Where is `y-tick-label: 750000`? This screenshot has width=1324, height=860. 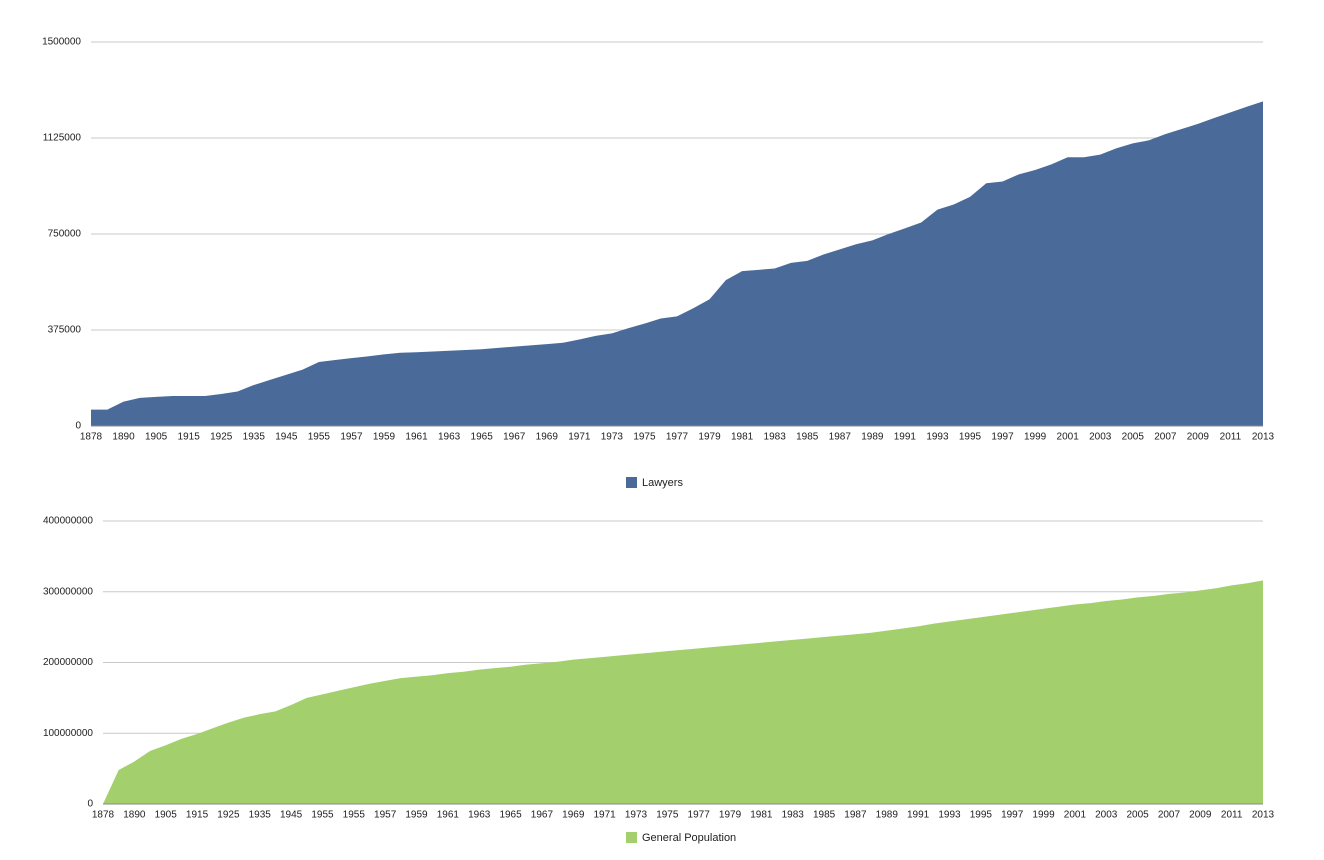 y-tick-label: 750000 is located at coordinates (65, 234).